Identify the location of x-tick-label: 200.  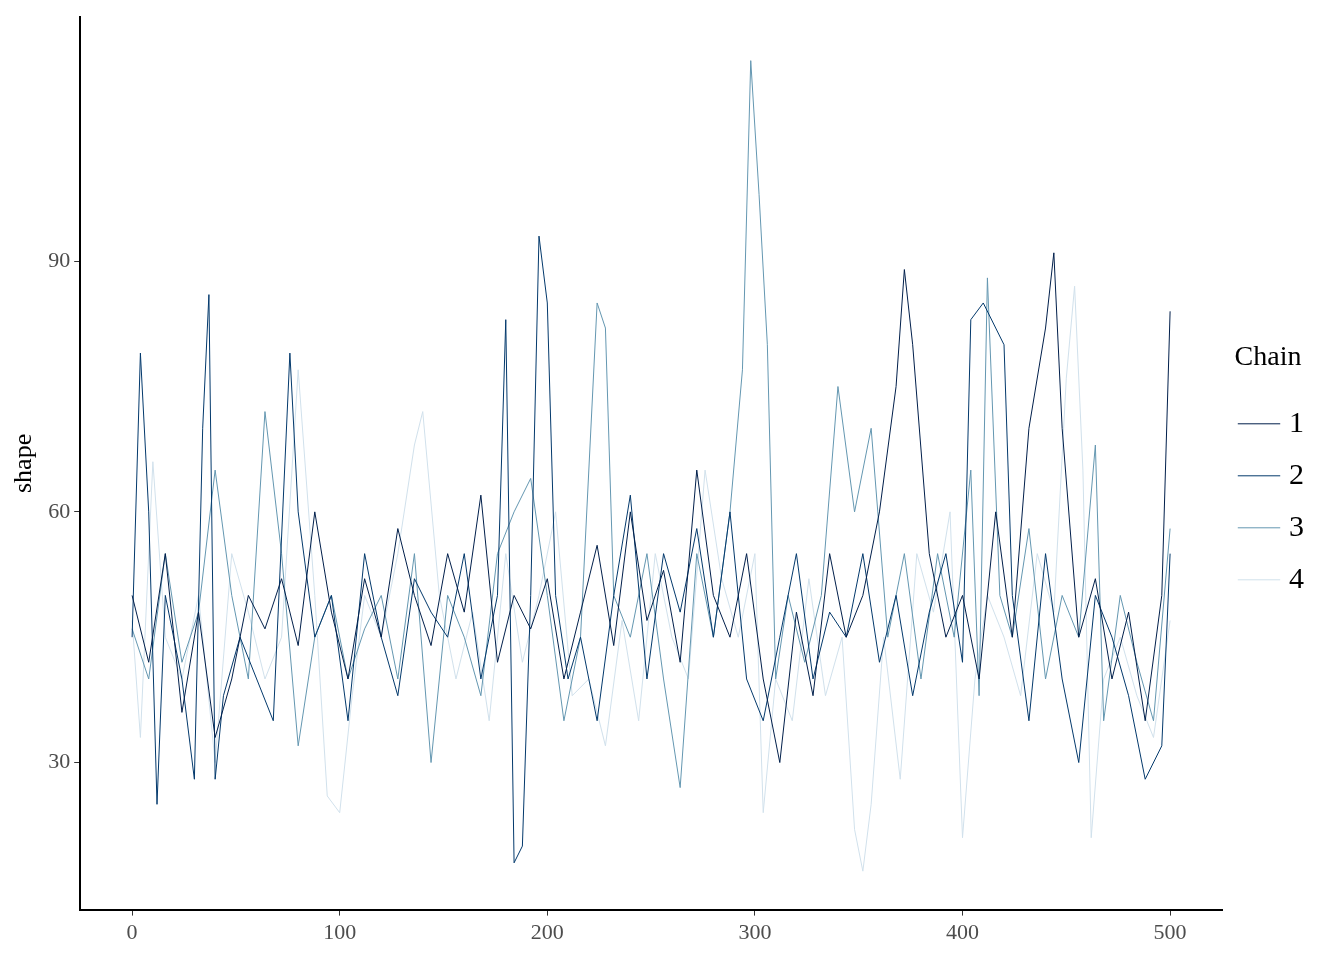
(547, 931).